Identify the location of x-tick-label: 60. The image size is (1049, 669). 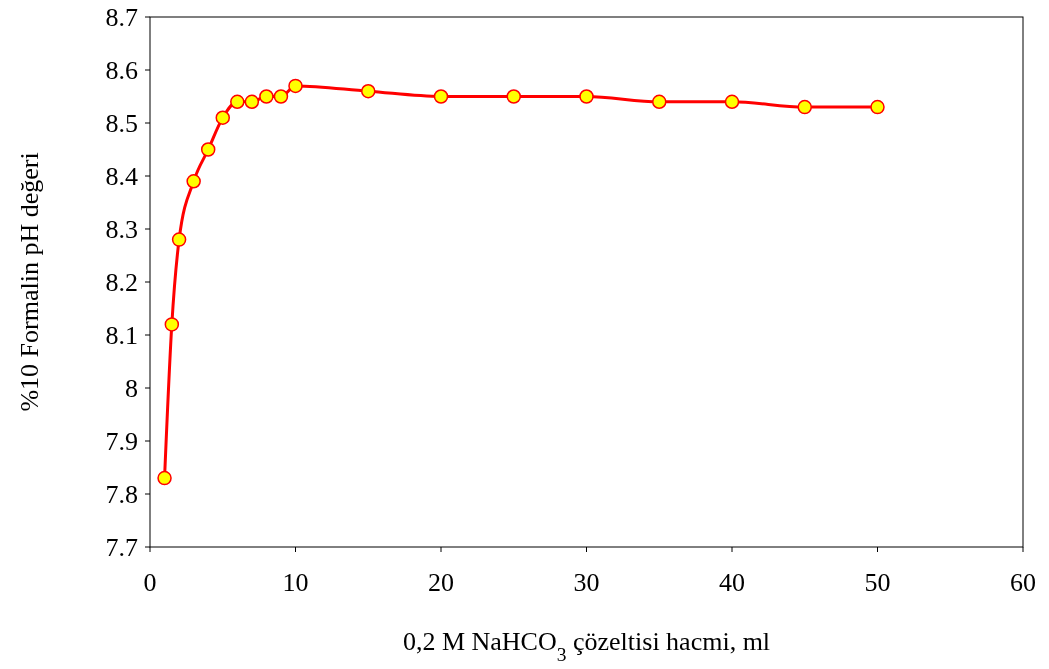
(1023, 582).